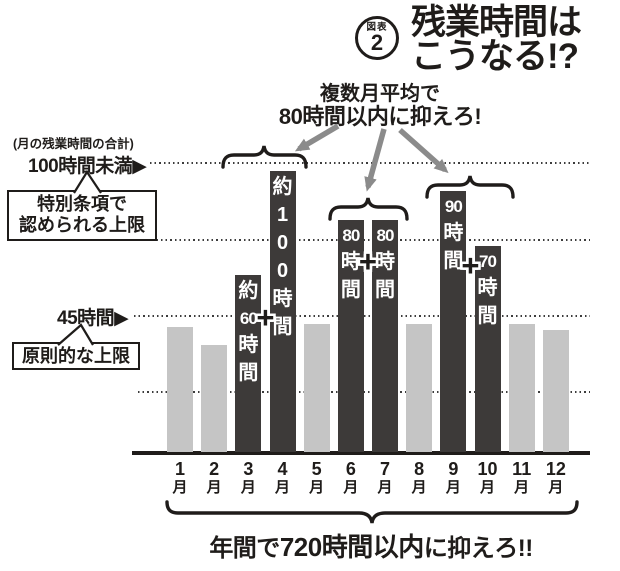  Describe the element at coordinates (350, 336) in the screenshot. I see `bar-month-6: 80 時間` at that location.